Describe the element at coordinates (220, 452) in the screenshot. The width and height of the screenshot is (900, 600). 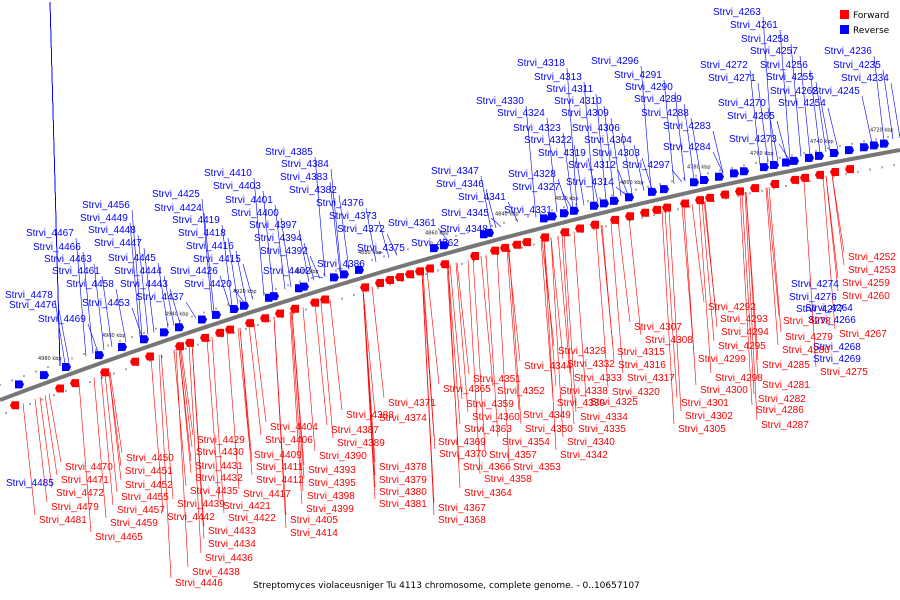
I see `forward-gene-label: Strvi_4430` at that location.